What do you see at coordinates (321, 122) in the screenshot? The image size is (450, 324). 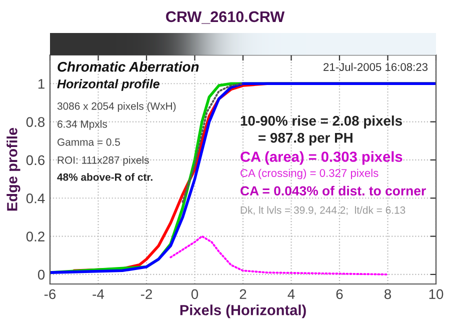 I see `annotation: 10-90% rise = 2.08 pixels` at bounding box center [321, 122].